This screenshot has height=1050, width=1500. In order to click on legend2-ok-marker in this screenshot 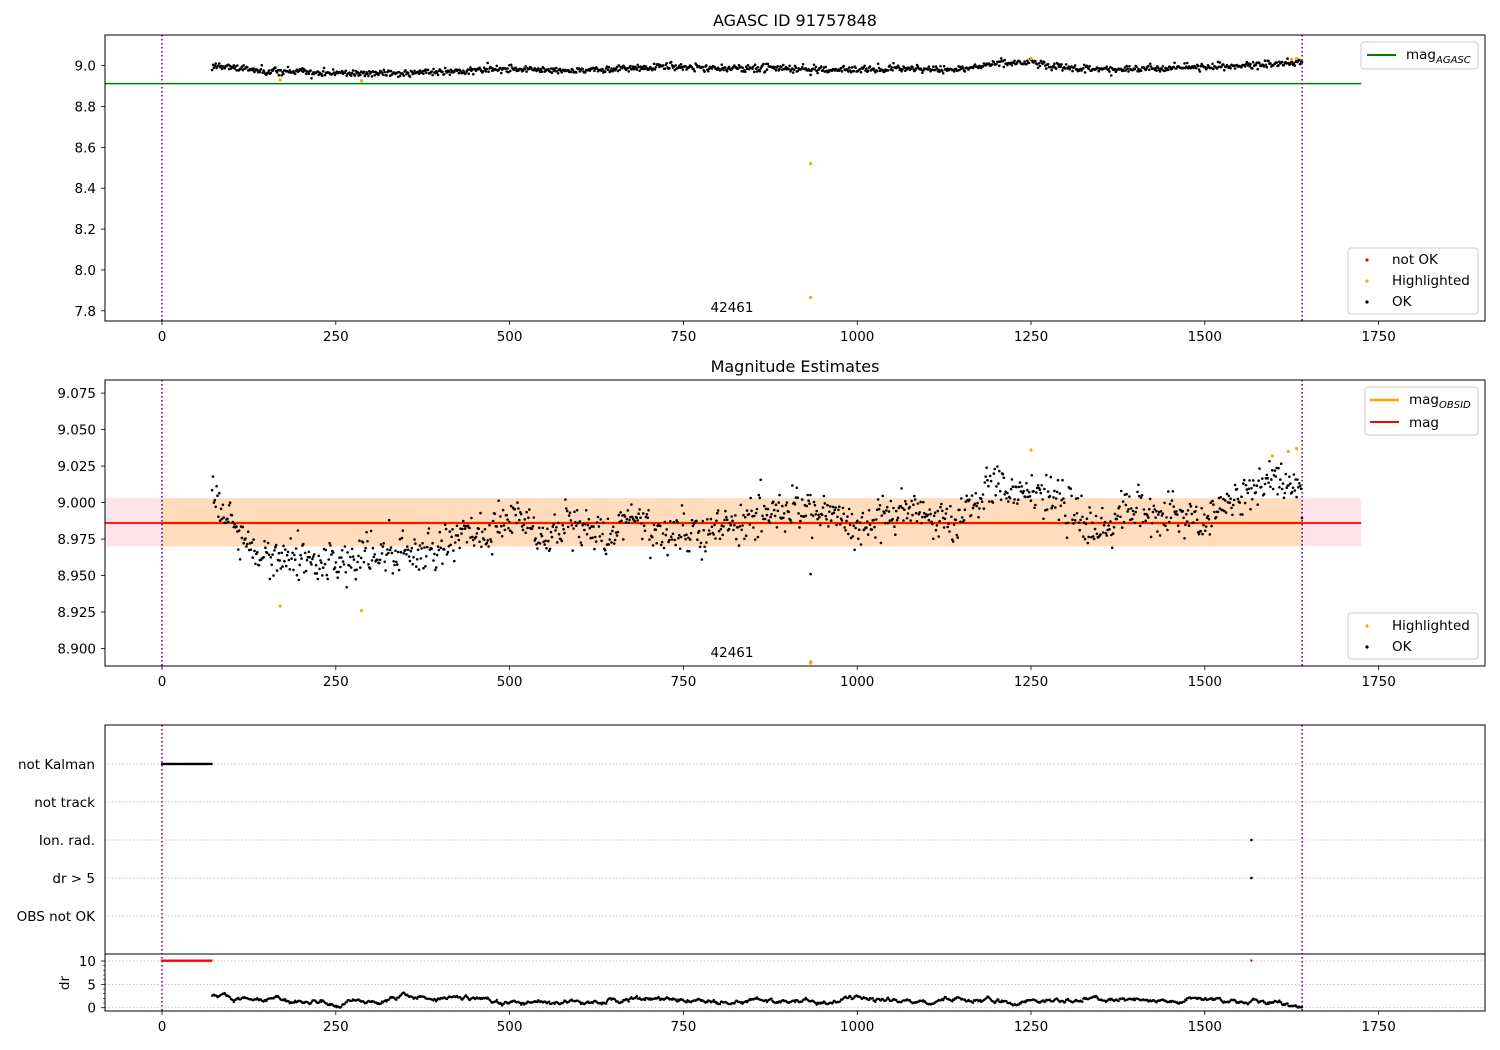, I will do `click(1367, 647)`.